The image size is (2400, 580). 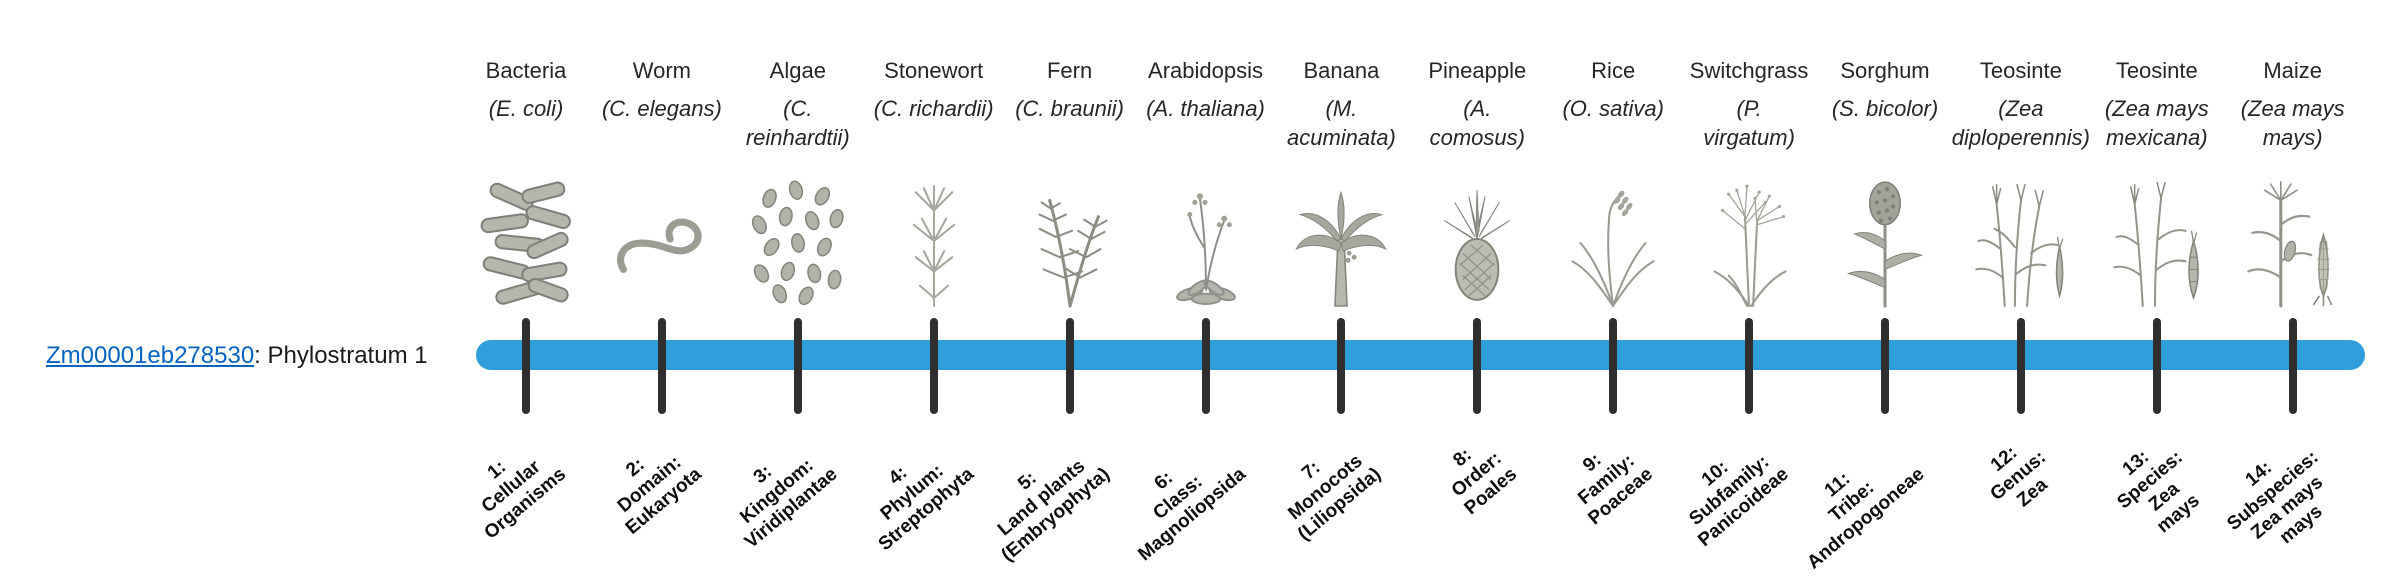 What do you see at coordinates (1341, 108) in the screenshot?
I see `scientific-name-line: (M.` at bounding box center [1341, 108].